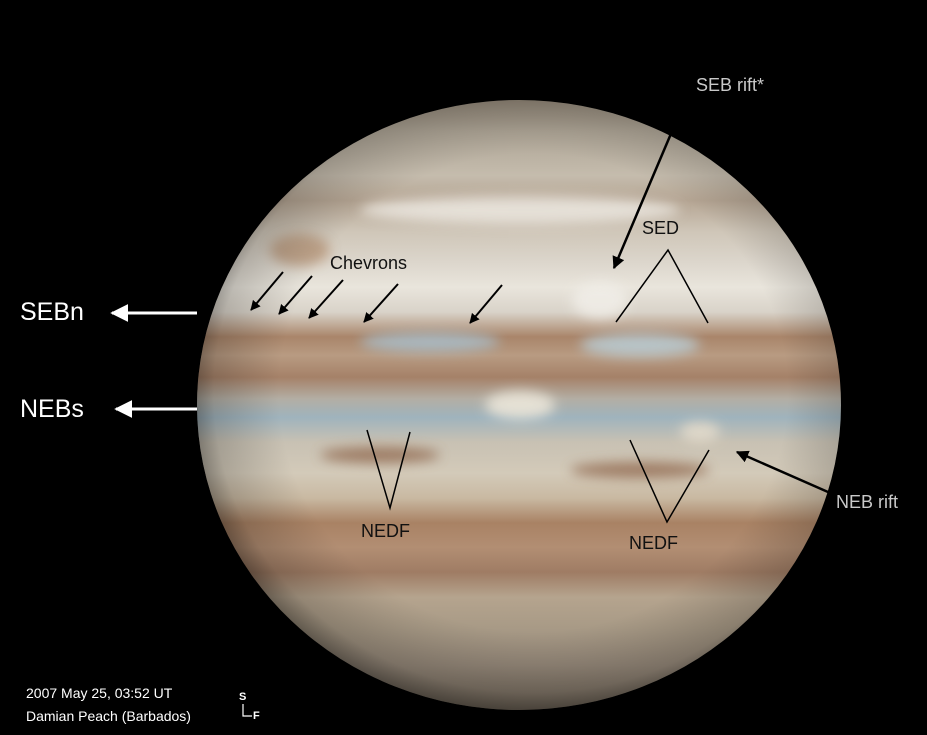 This screenshot has width=927, height=735. Describe the element at coordinates (243, 697) in the screenshot. I see `compass-south: S` at that location.